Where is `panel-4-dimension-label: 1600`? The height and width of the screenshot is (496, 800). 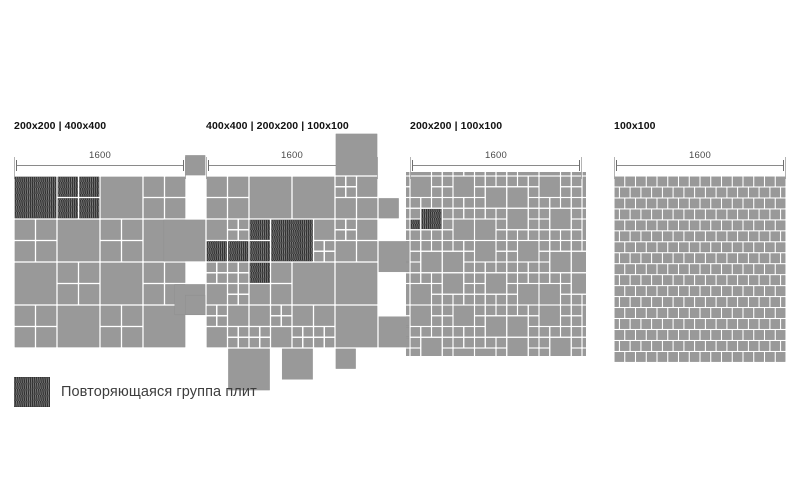 panel-4-dimension-label: 1600 is located at coordinates (700, 155).